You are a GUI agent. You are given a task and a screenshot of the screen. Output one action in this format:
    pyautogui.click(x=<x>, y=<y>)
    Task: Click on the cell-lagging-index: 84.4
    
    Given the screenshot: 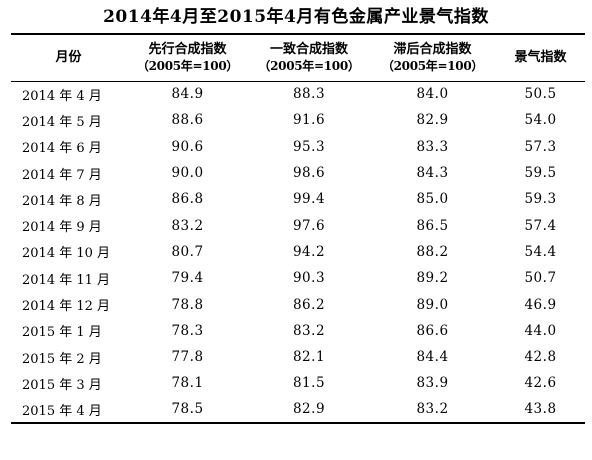 What is the action you would take?
    pyautogui.click(x=432, y=357)
    